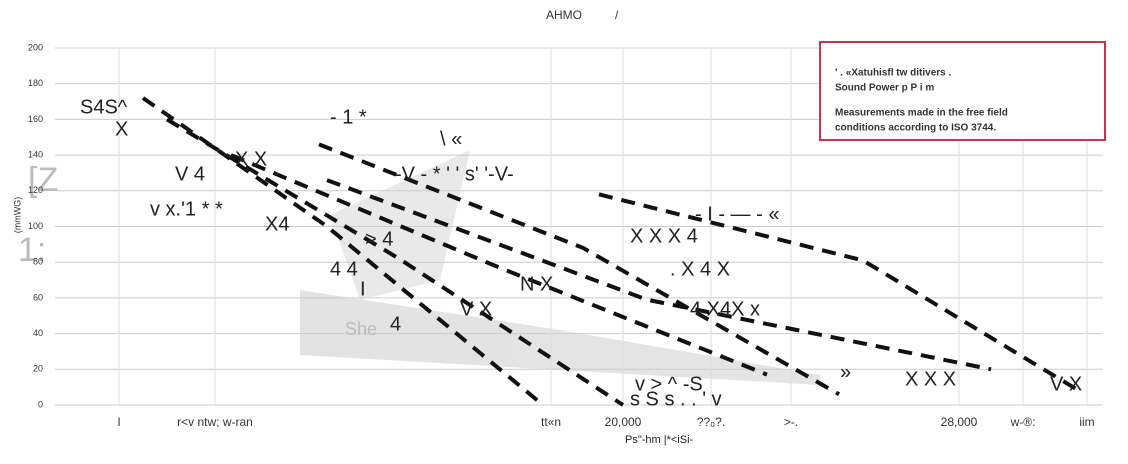 Image resolution: width=1128 pixels, height=464 pixels. I want to click on x-tick-label: I, so click(118, 422).